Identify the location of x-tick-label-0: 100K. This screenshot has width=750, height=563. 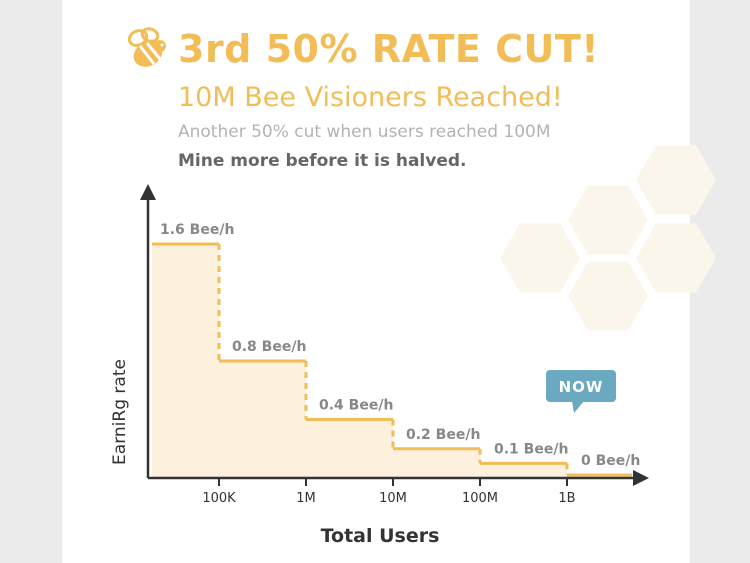
(219, 498).